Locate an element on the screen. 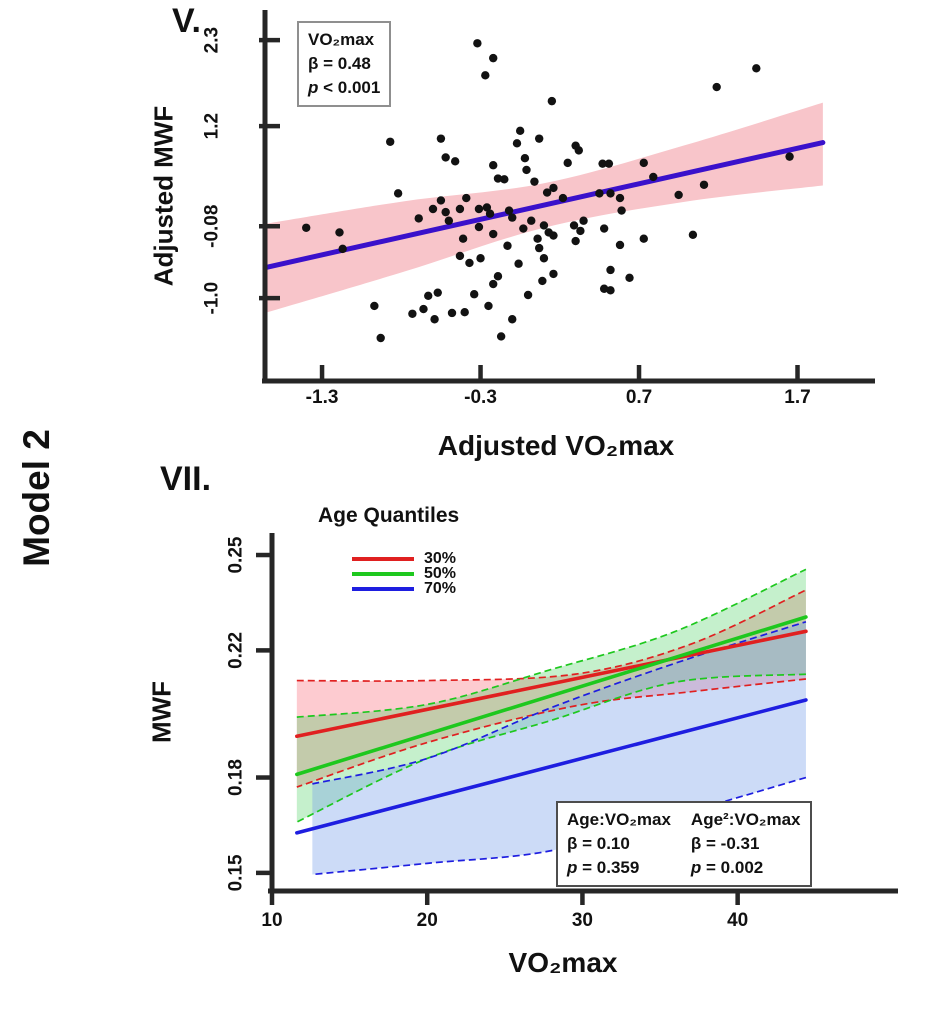  p-value: = 0.002 is located at coordinates (732, 868).